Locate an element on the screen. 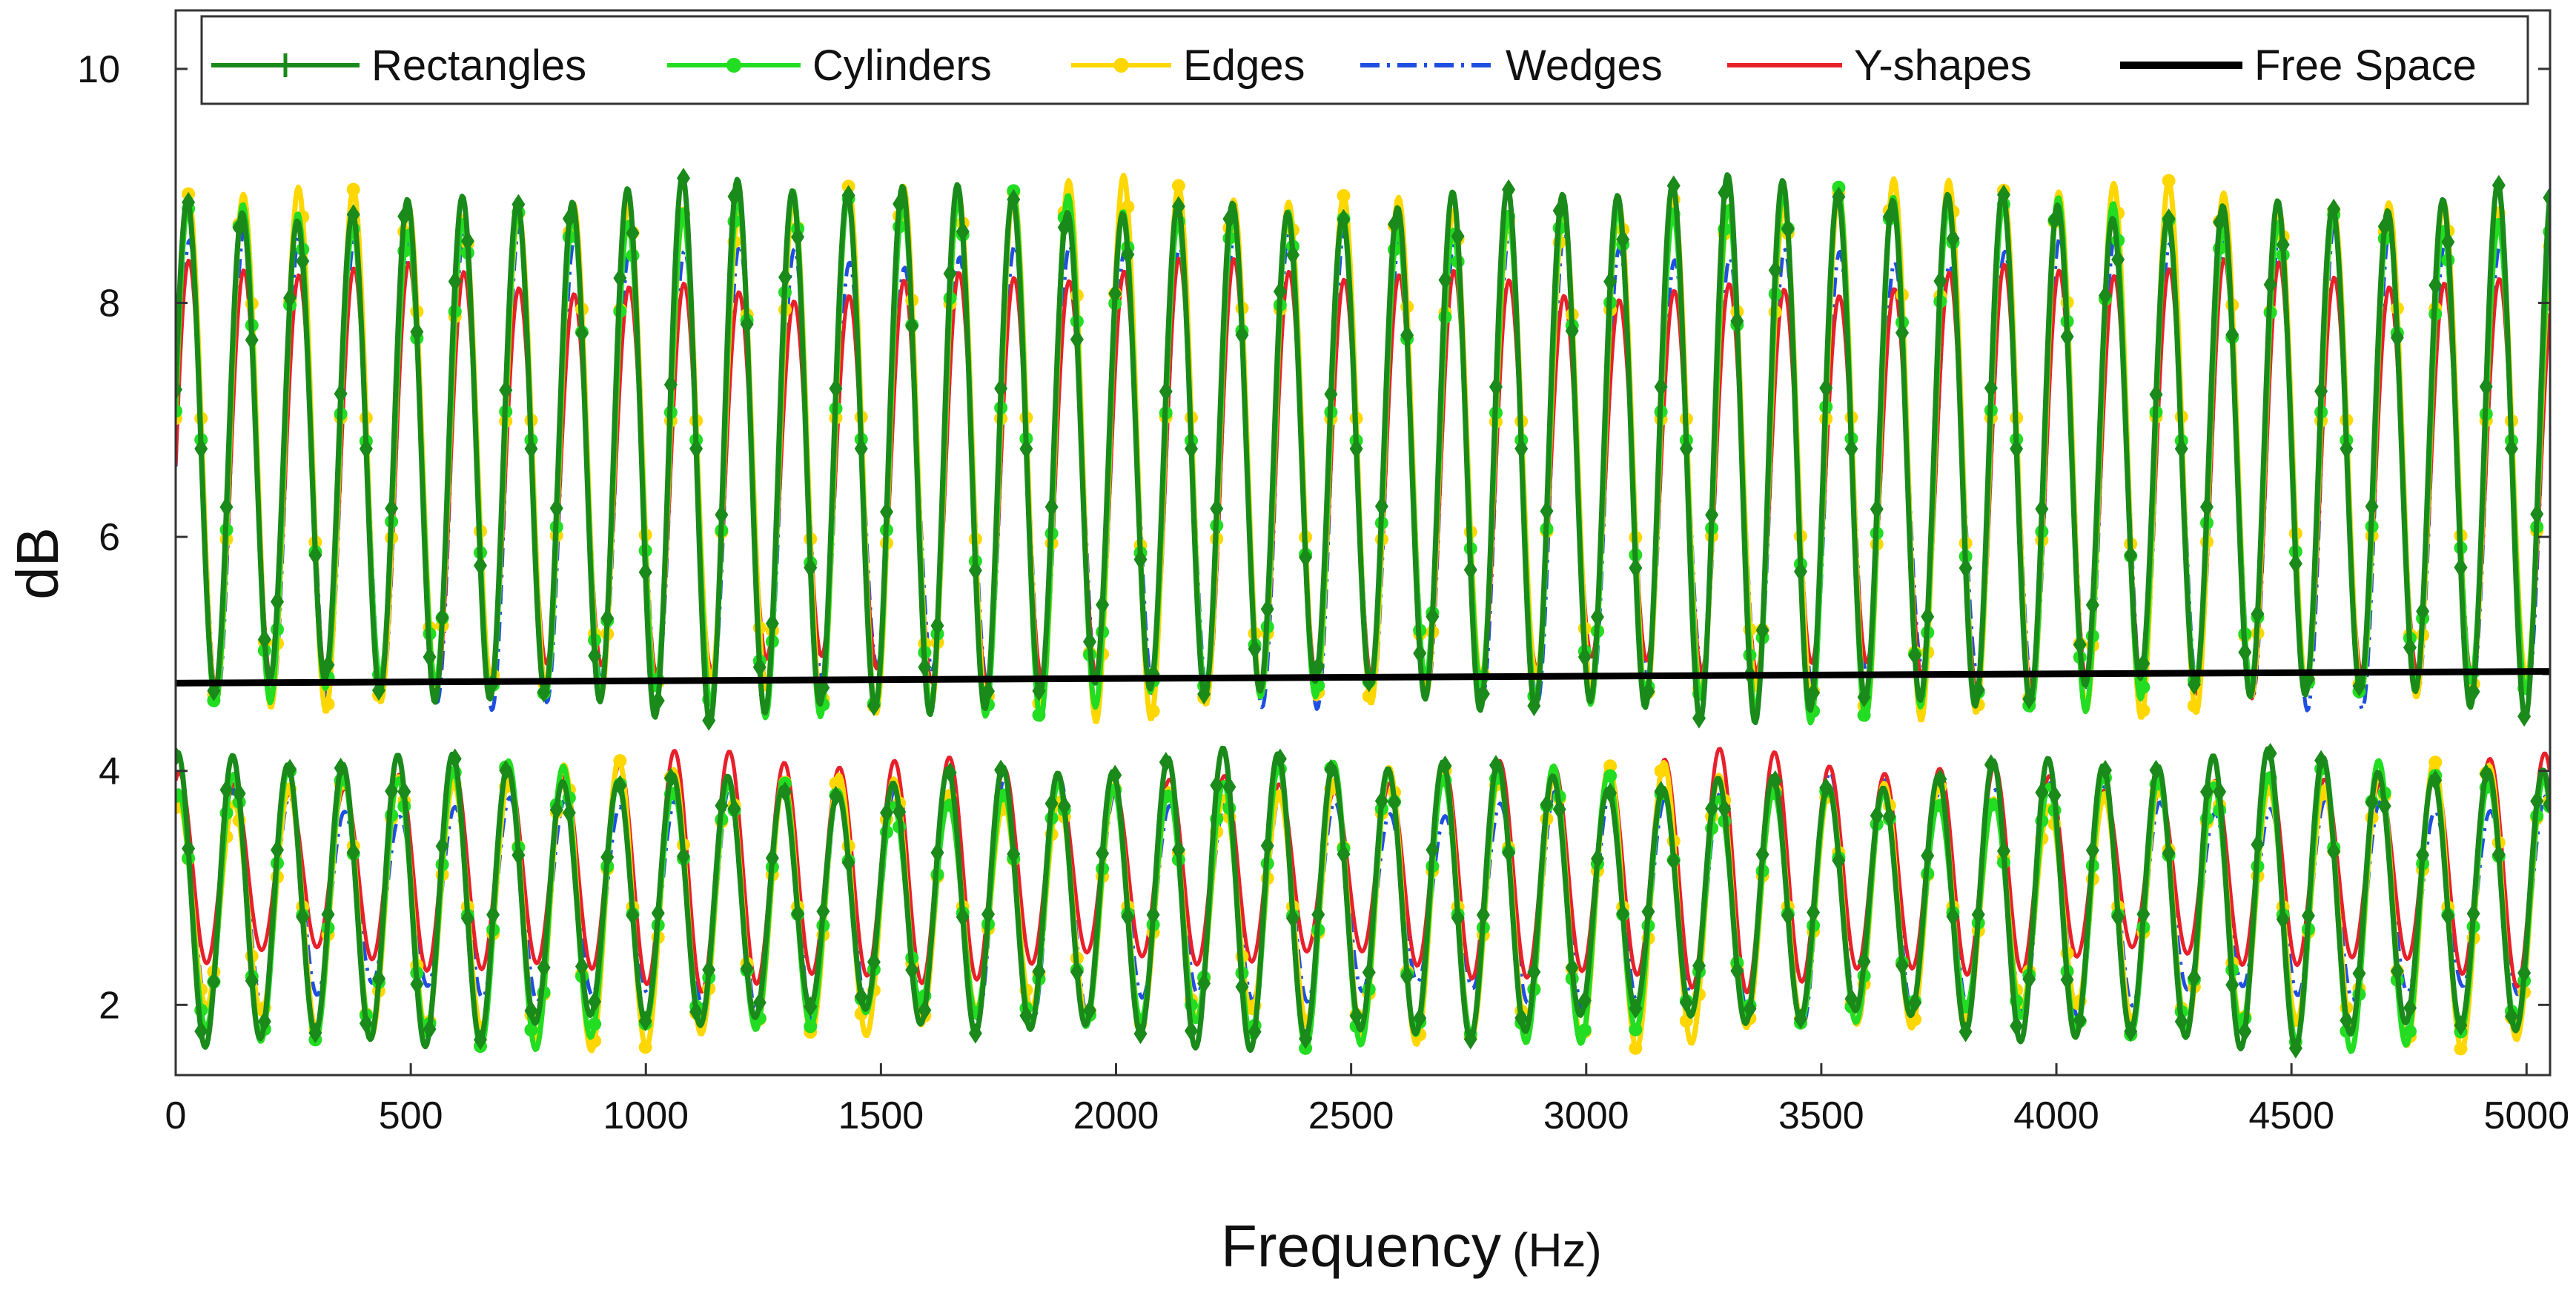 Image resolution: width=2576 pixels, height=1299 pixels. y-tick-label: 6 is located at coordinates (109, 538).